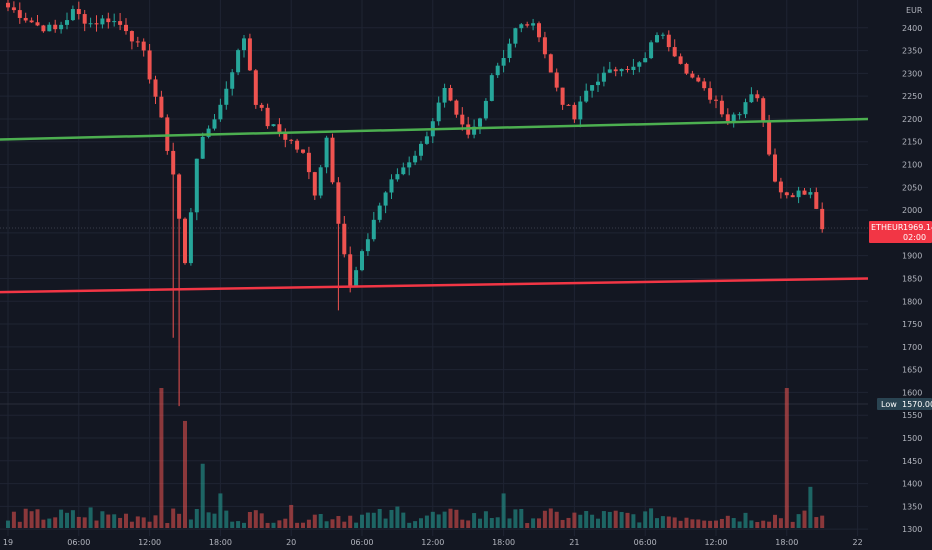 This screenshot has width=932, height=550. Describe the element at coordinates (434, 129) in the screenshot. I see `resistance-line` at that location.